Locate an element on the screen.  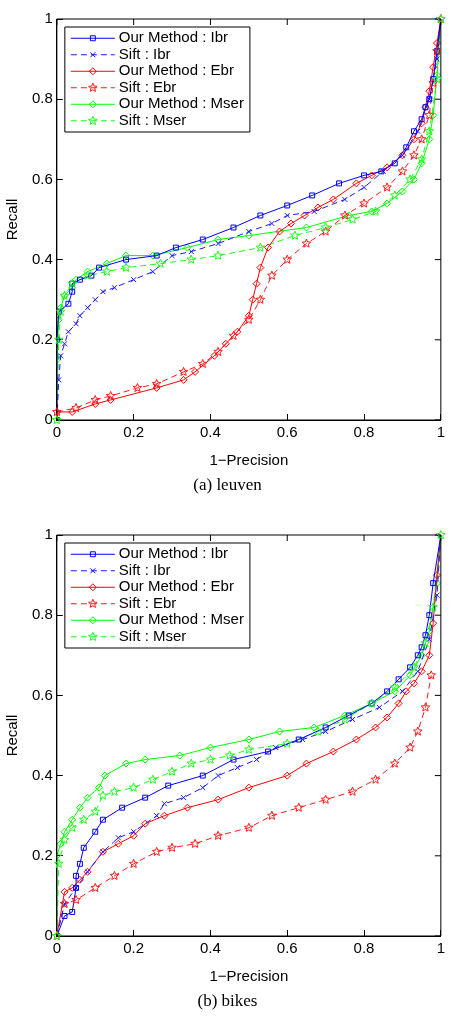
text: (b) bikes is located at coordinates (227, 1001).